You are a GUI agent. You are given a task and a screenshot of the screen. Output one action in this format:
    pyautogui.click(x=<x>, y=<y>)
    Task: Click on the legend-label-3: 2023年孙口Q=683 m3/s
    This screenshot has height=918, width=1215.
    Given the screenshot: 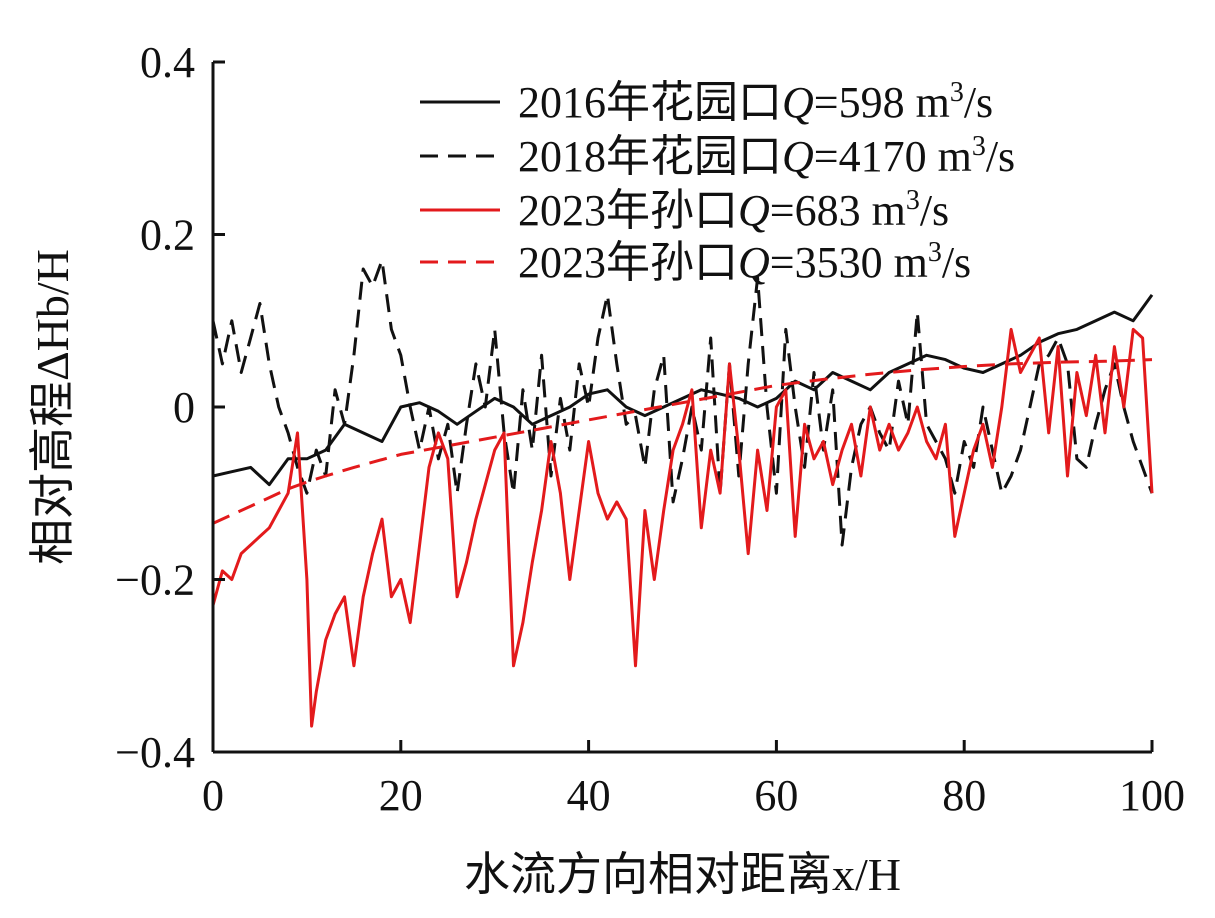 What is the action you would take?
    pyautogui.click(x=733, y=210)
    